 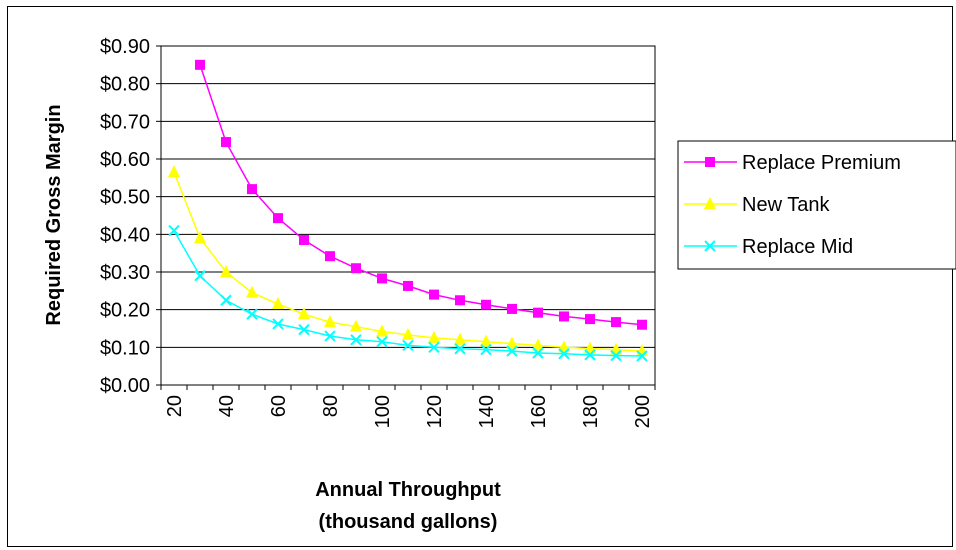 I want to click on legend-label: Replace Premium, so click(x=821, y=163).